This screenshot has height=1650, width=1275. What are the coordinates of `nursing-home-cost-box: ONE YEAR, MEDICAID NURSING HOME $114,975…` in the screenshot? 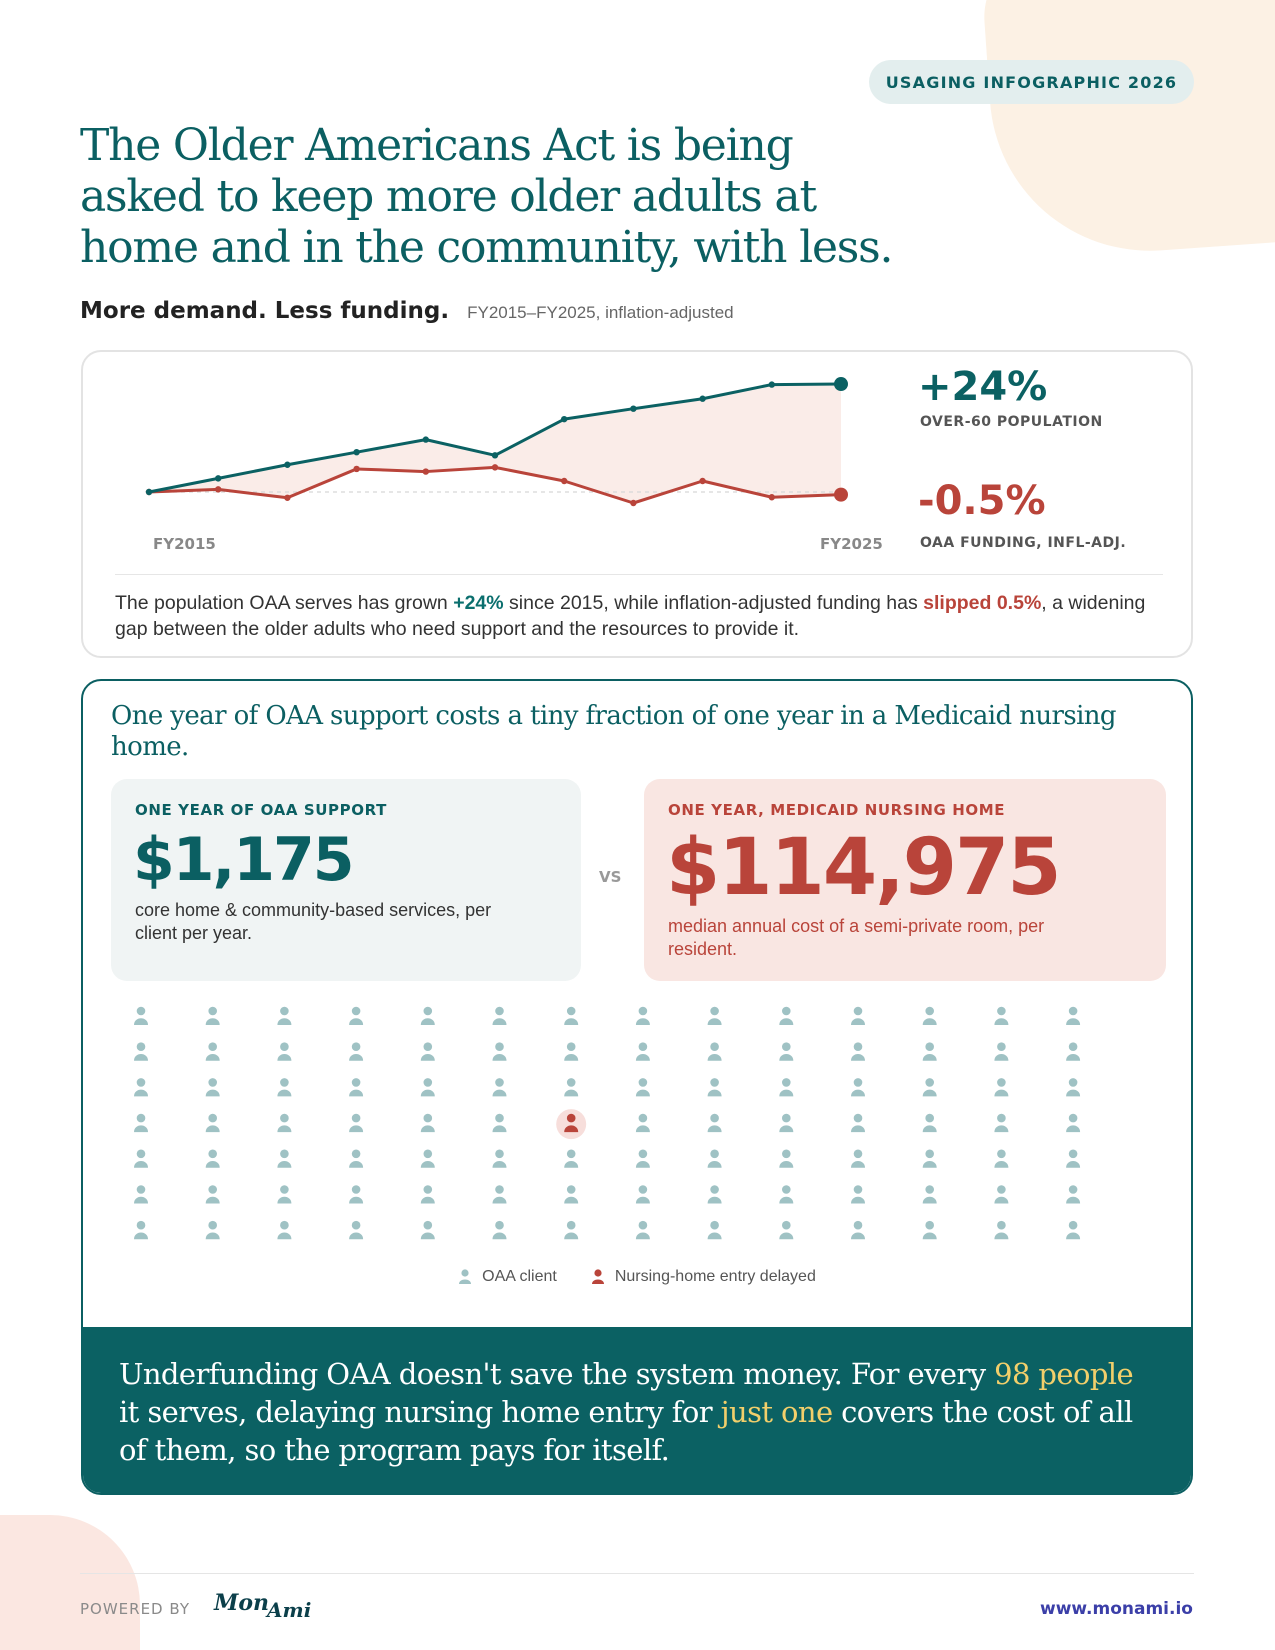 It's located at (905, 880).